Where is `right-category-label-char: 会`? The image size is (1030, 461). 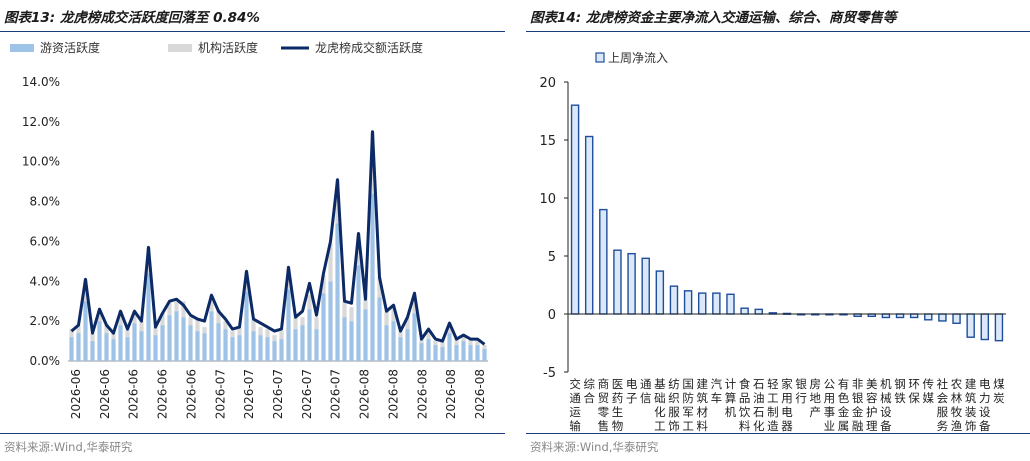 right-category-label-char: 会 is located at coordinates (943, 398).